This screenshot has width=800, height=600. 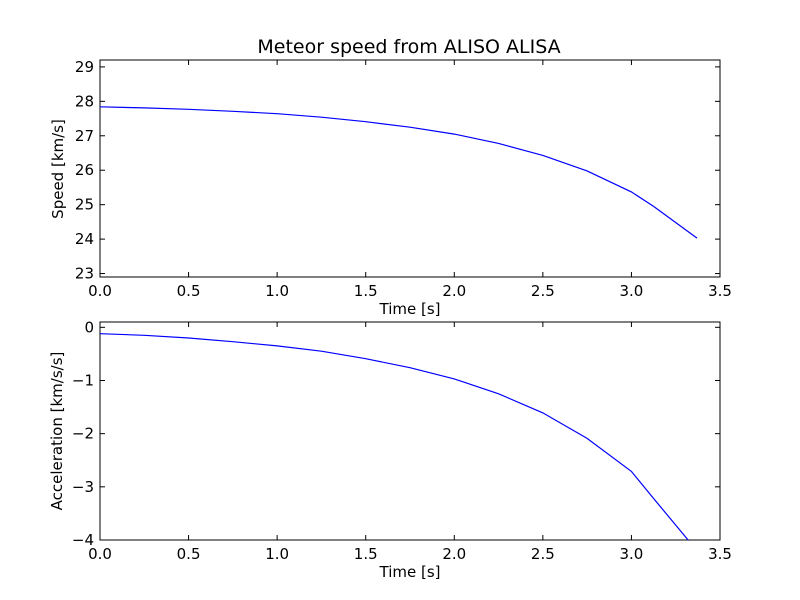 What do you see at coordinates (277, 291) in the screenshot?
I see `speed-x-tick-label: 1.0` at bounding box center [277, 291].